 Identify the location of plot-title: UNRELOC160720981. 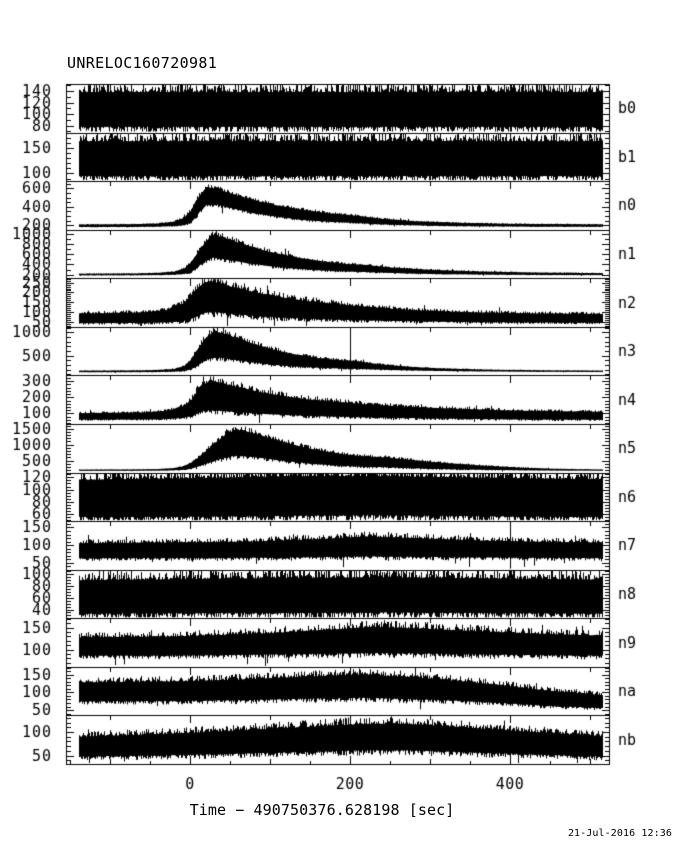
(142, 63).